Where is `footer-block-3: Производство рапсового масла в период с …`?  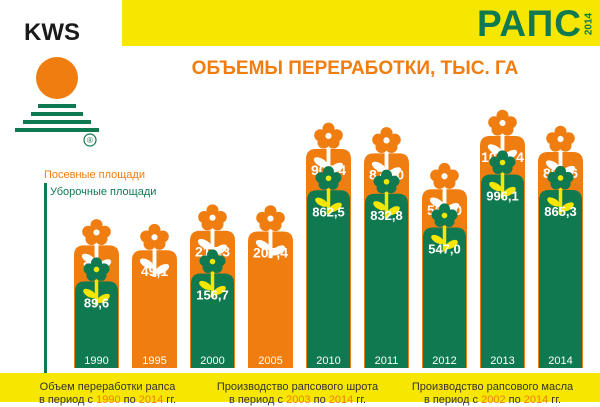 footer-block-3: Производство рапсового масла в период с … is located at coordinates (492, 394).